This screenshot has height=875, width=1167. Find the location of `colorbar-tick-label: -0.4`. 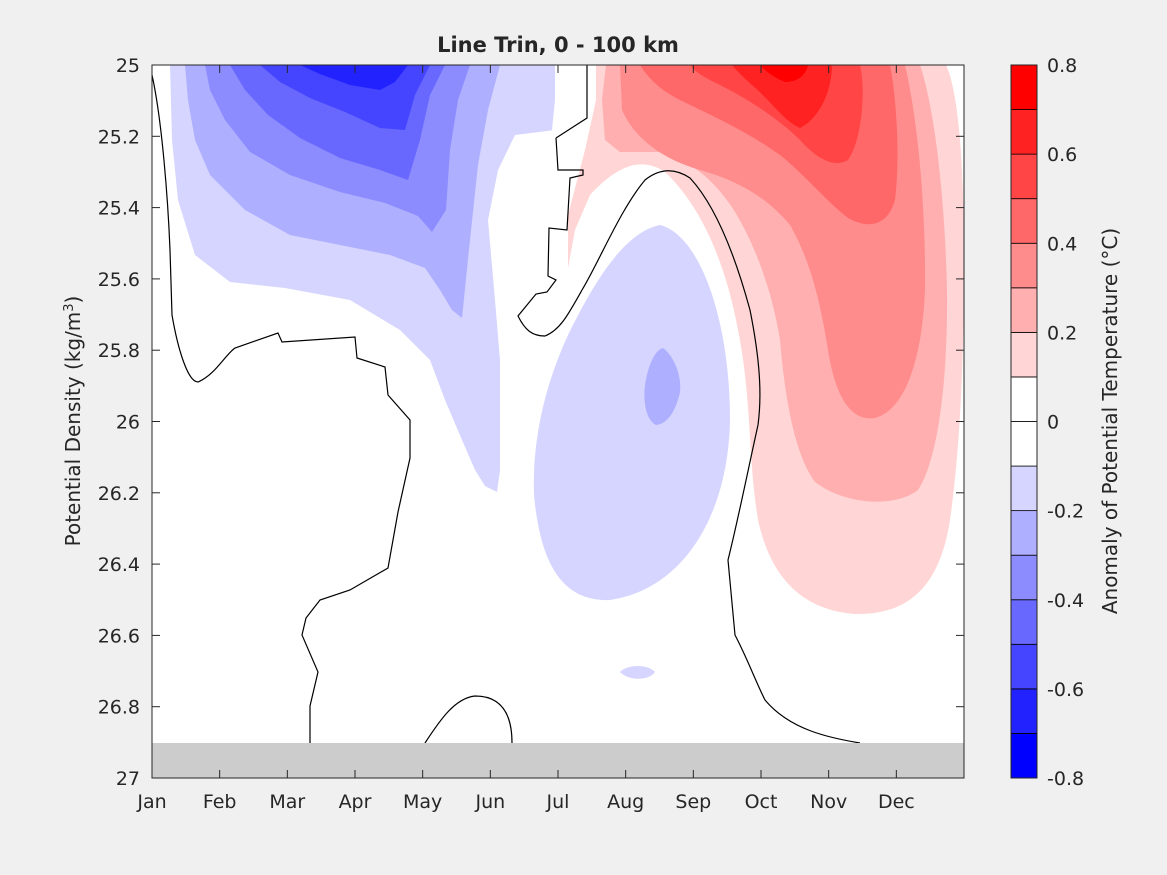

colorbar-tick-label: -0.4 is located at coordinates (1065, 601).